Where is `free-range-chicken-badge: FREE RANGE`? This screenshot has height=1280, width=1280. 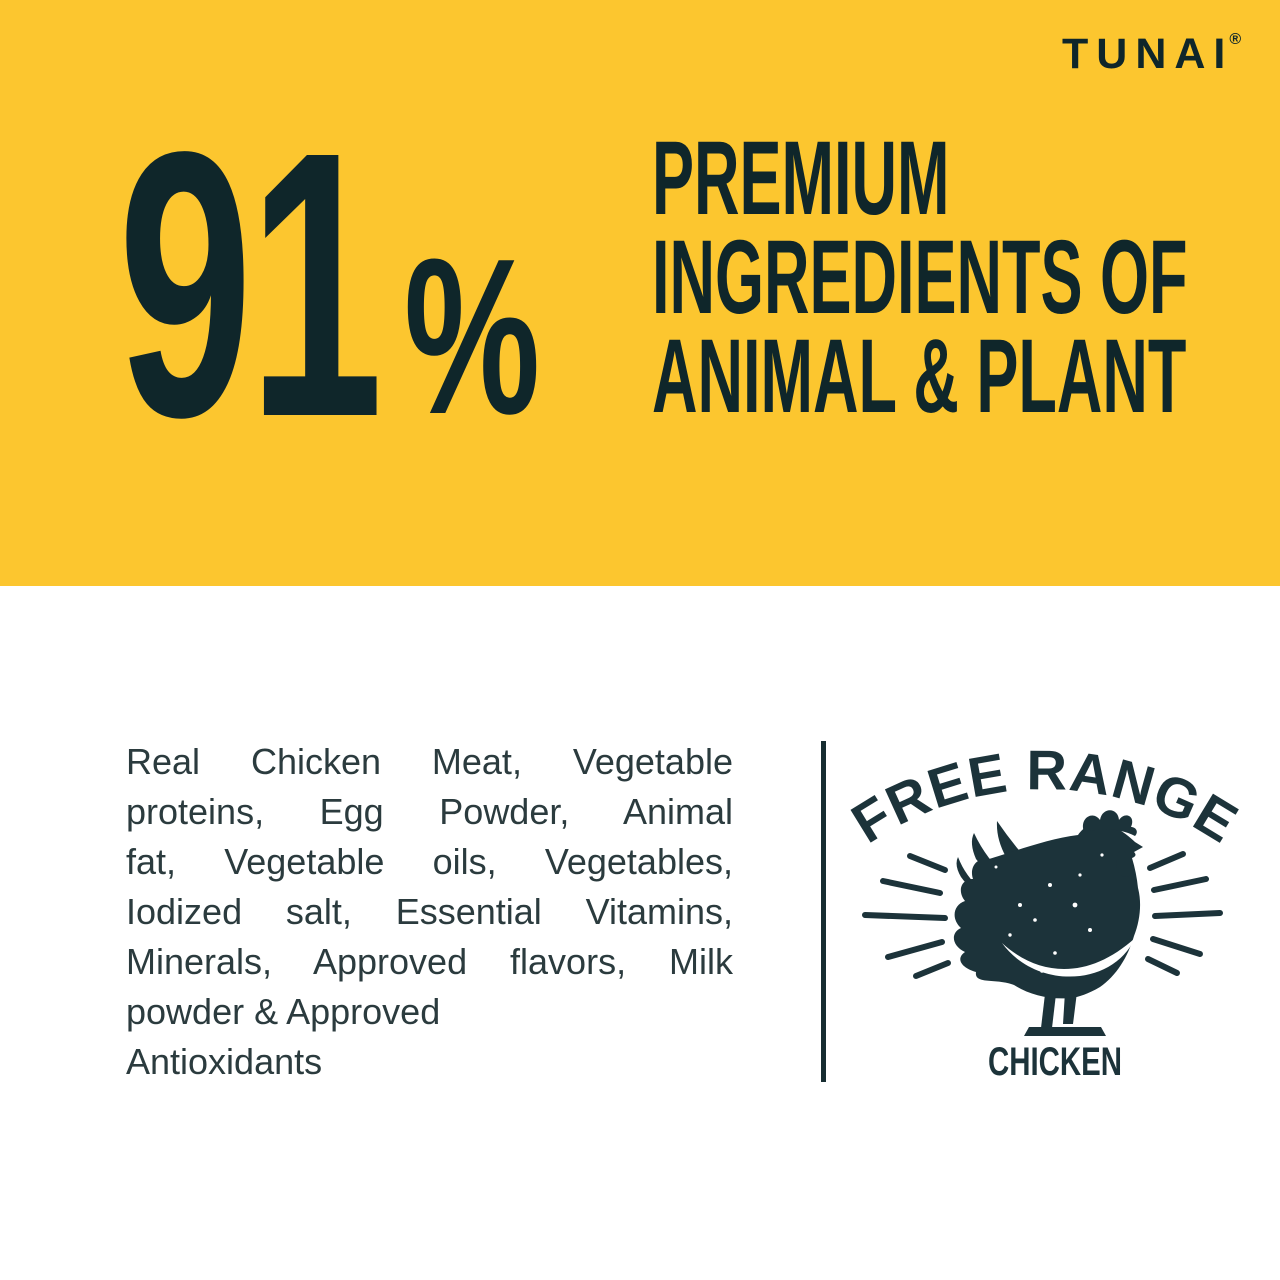
free-range-chicken-badge: FREE RANGE is located at coordinates (1049, 911).